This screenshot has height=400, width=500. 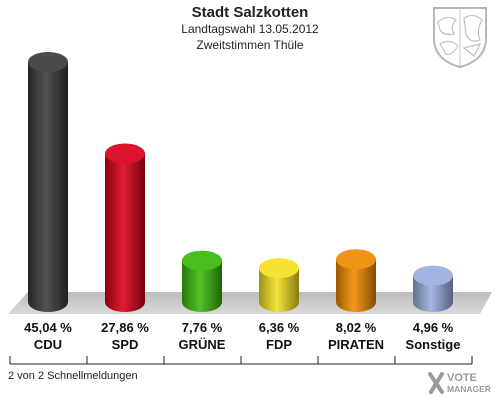 I want to click on brand-line-2: MANAGER, so click(x=469, y=389).